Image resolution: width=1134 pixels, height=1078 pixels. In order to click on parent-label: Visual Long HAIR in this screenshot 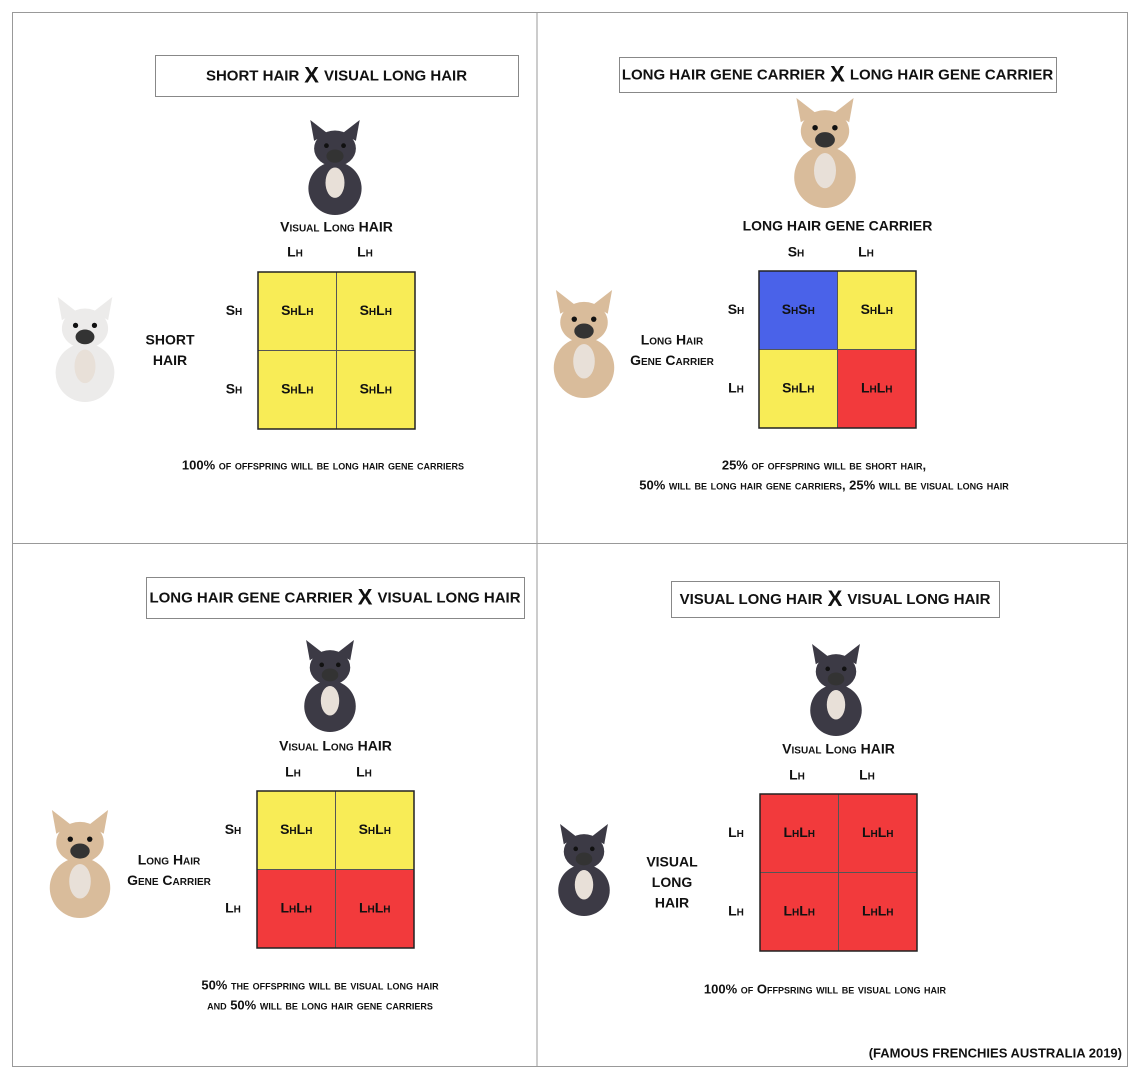, I will do `click(838, 749)`.